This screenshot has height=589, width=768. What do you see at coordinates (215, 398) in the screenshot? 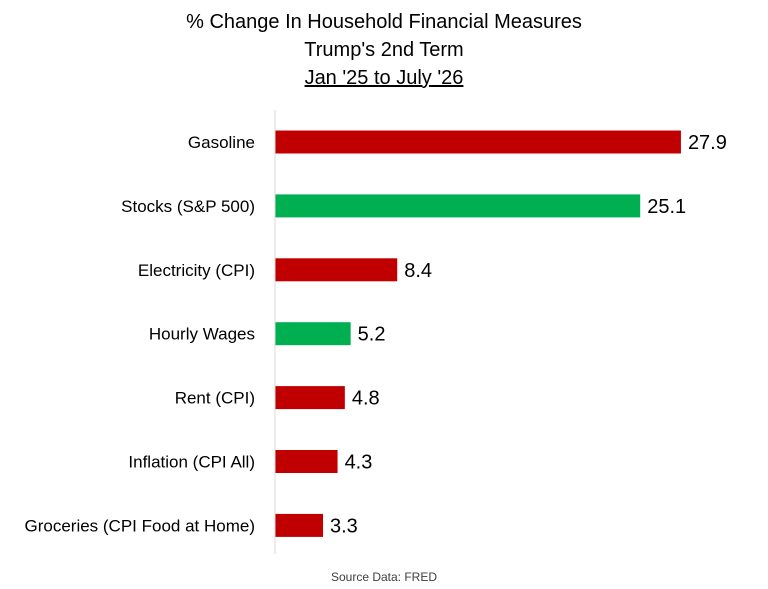
I see `category-label-4: Rent (CPI)` at bounding box center [215, 398].